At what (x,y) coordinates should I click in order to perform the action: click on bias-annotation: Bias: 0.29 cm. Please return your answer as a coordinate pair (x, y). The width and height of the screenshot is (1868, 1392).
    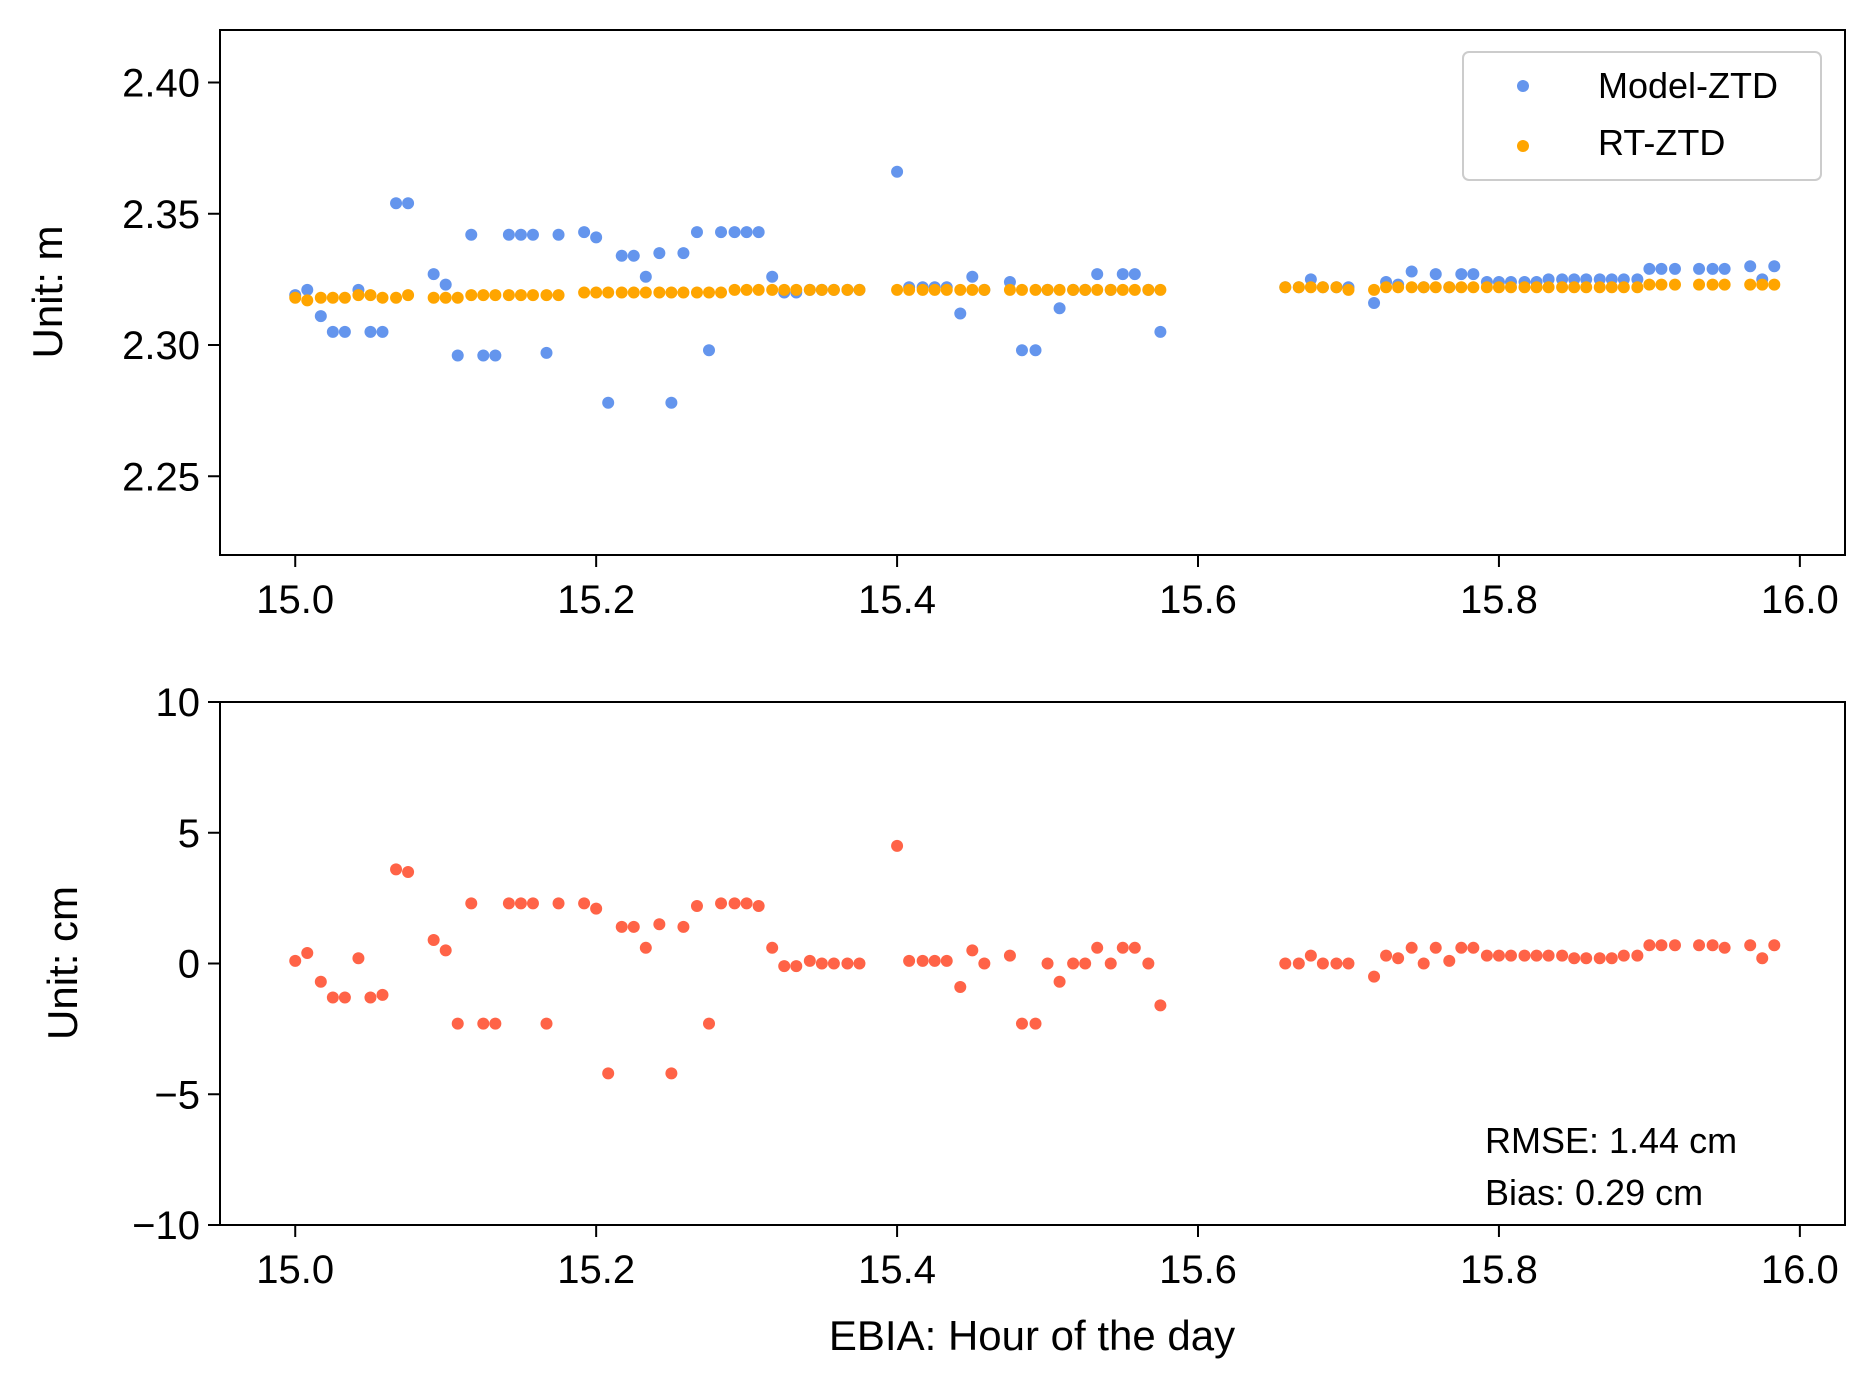
    Looking at the image, I should click on (1594, 1192).